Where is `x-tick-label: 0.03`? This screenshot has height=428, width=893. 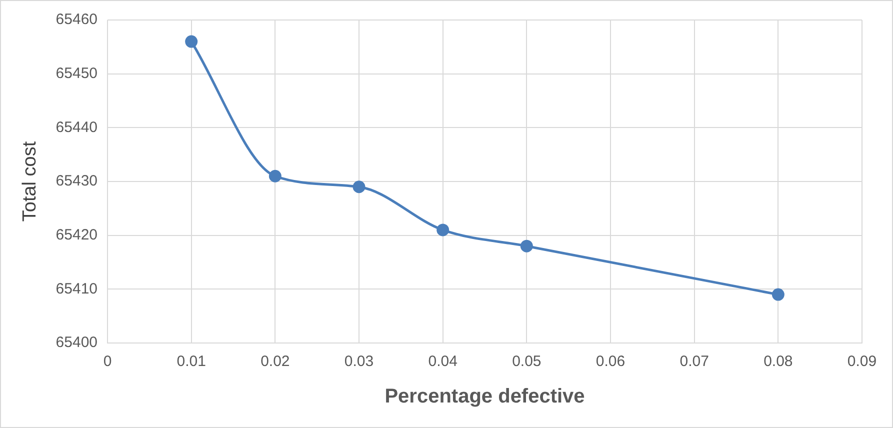
x-tick-label: 0.03 is located at coordinates (359, 361).